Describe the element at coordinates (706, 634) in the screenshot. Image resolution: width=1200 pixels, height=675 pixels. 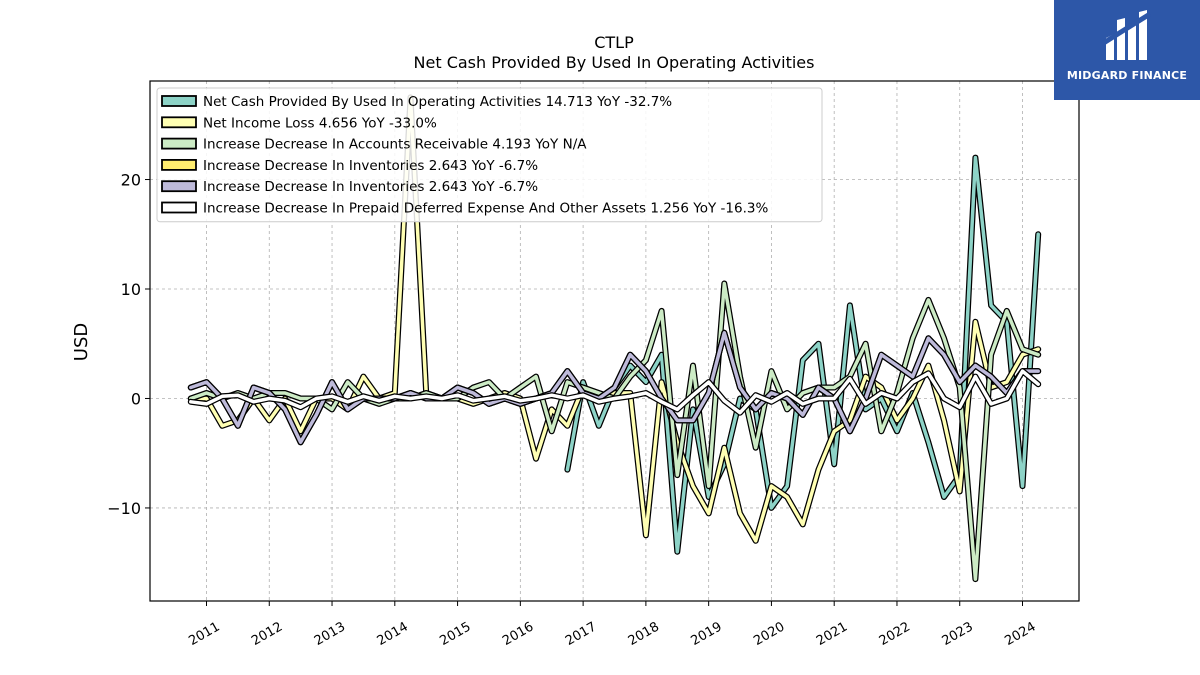
I see `x-tick-label: 2019` at that location.